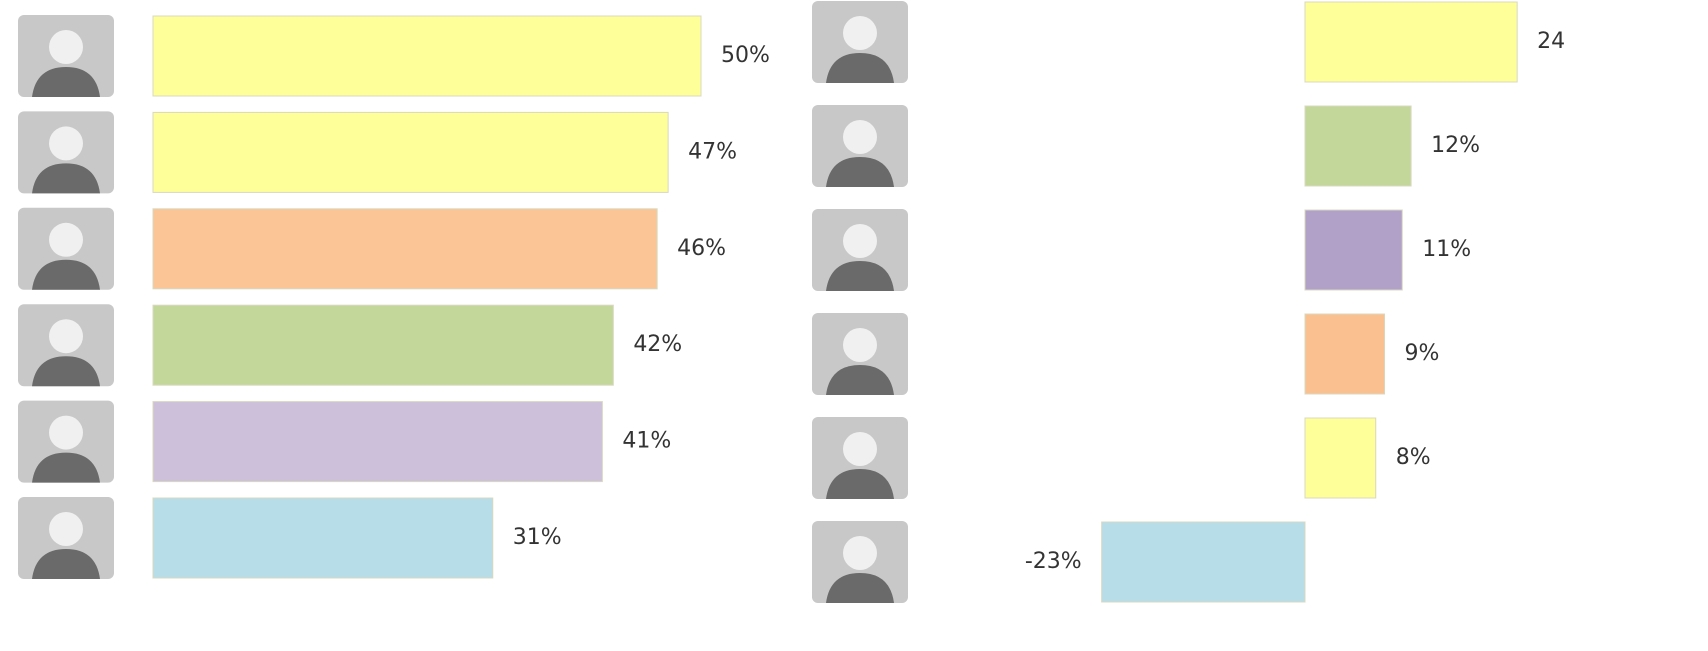 This screenshot has width=1708, height=651. What do you see at coordinates (657, 344) in the screenshot?
I see `value-label: 42%` at bounding box center [657, 344].